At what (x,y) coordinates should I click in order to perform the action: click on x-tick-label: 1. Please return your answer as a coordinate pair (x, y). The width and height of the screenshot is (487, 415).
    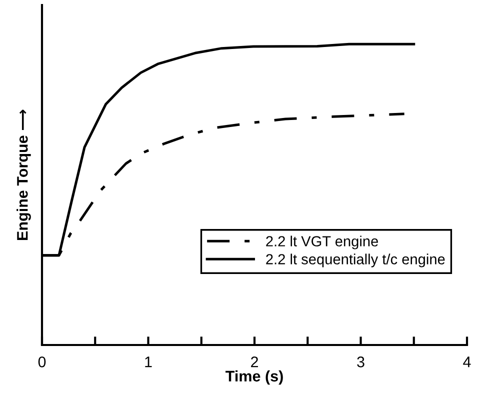
    Looking at the image, I should click on (148, 362).